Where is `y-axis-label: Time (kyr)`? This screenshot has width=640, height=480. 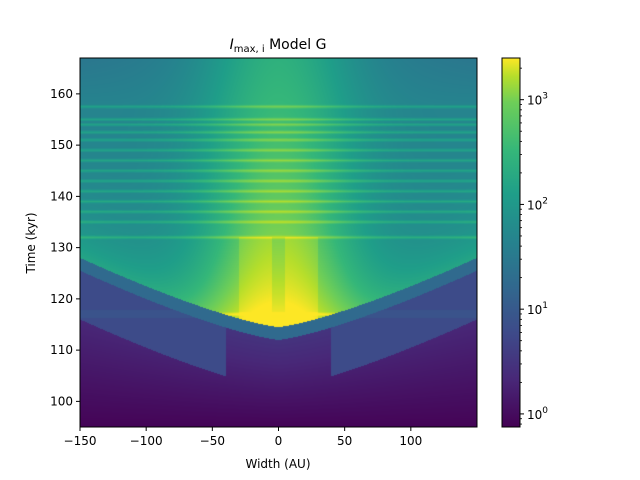
y-axis-label: Time (kyr) is located at coordinates (31, 243).